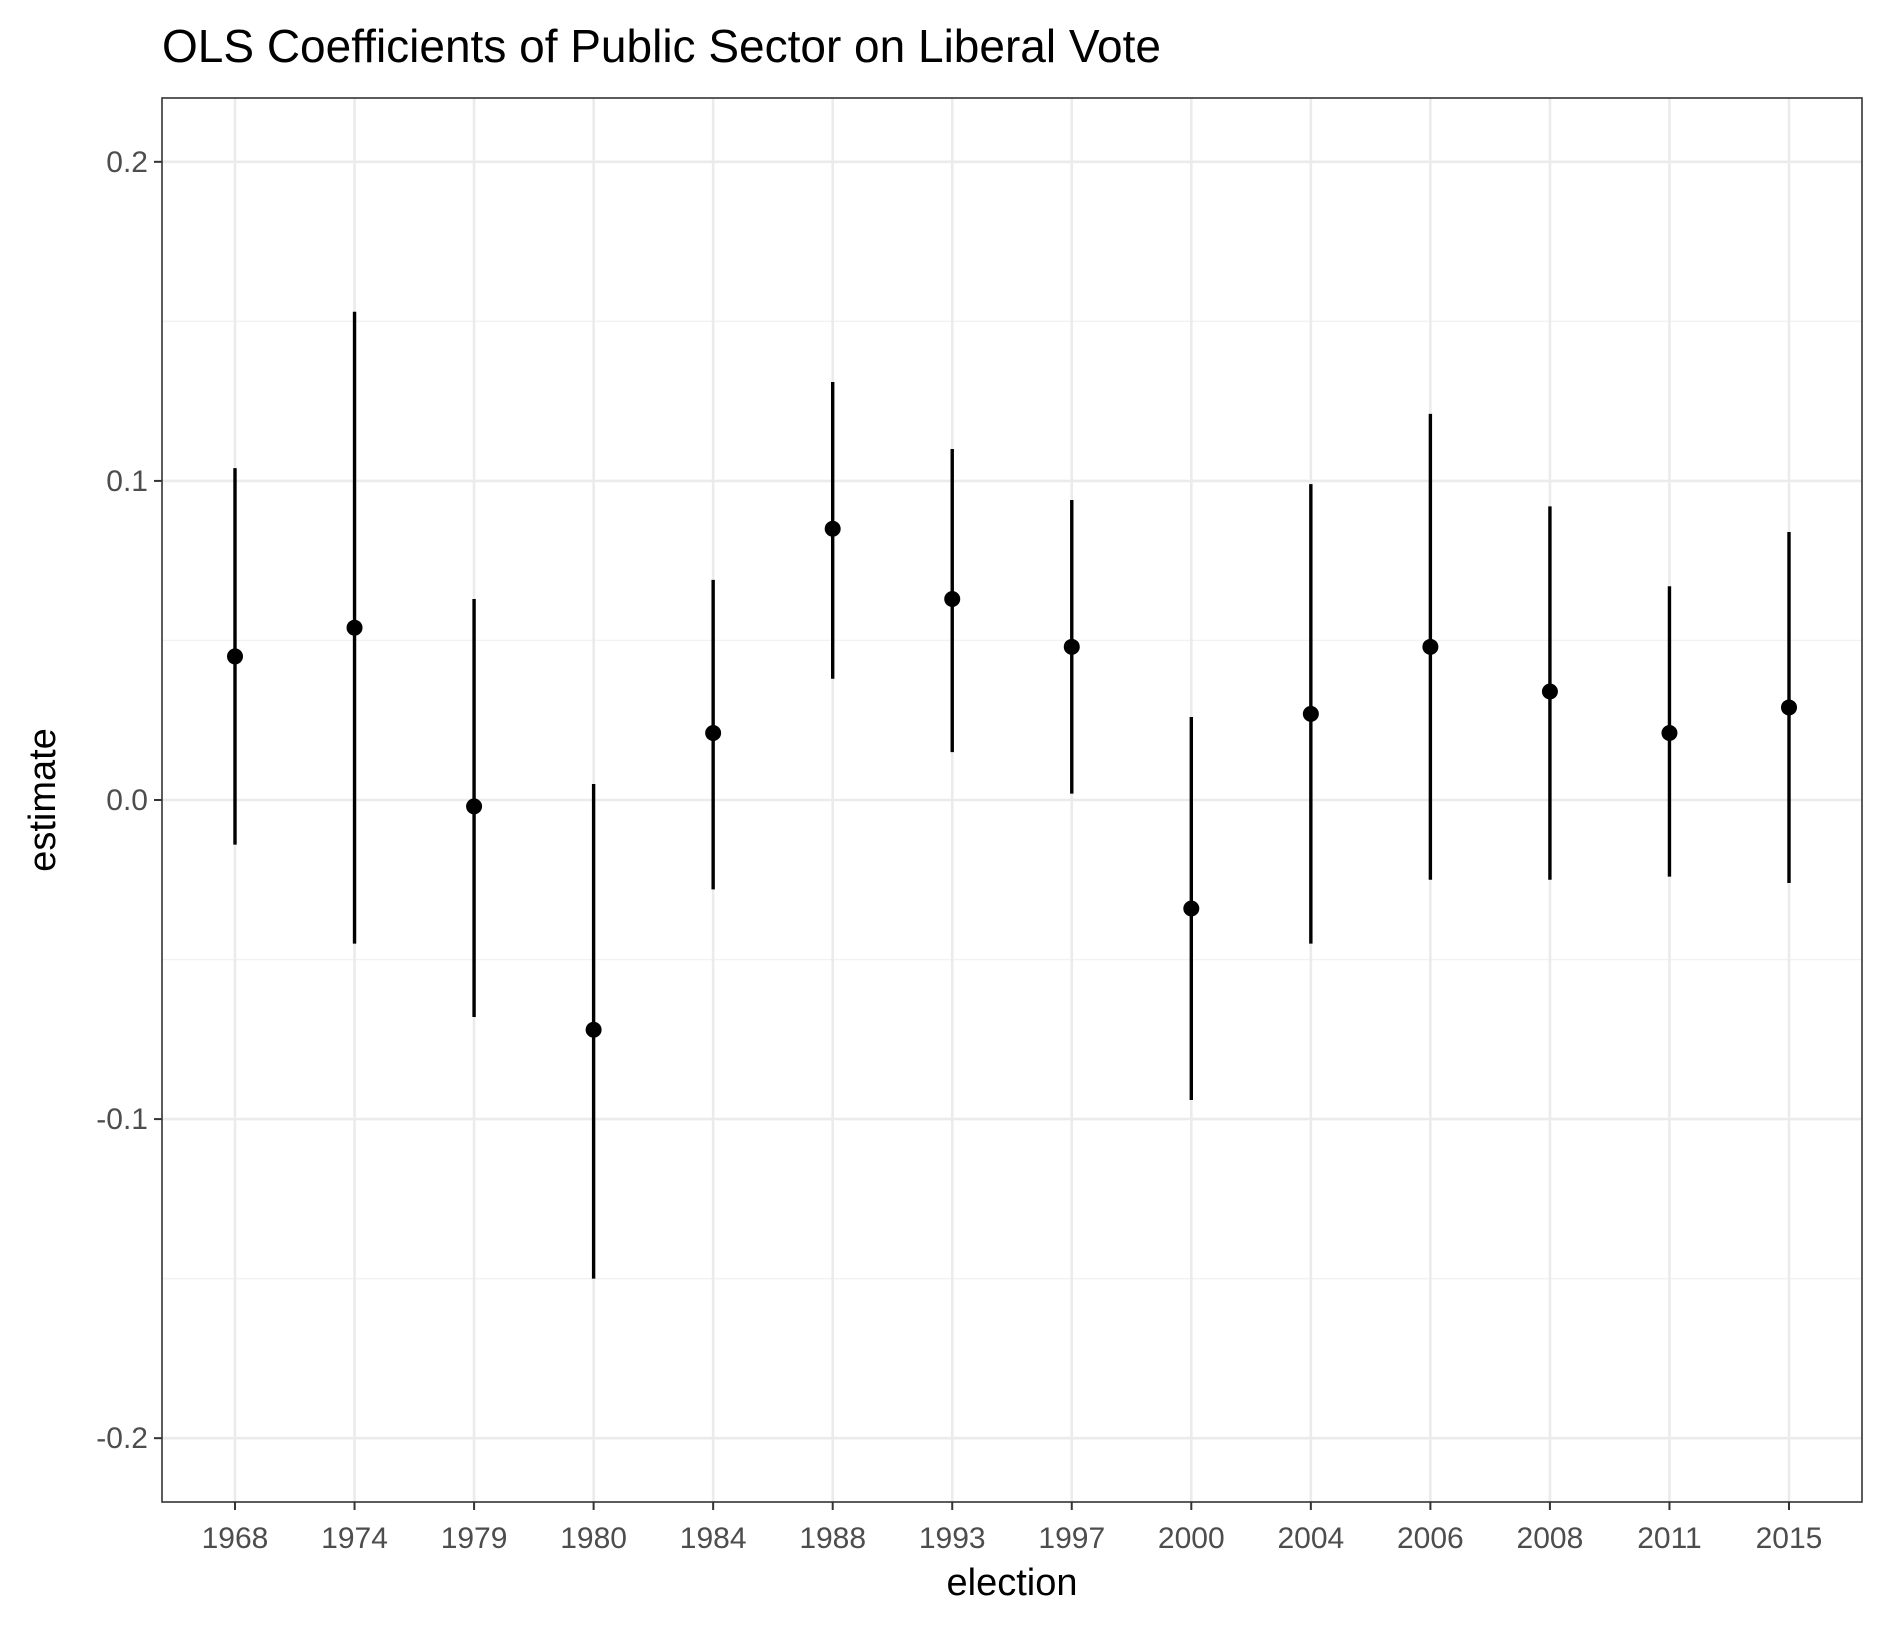  What do you see at coordinates (354, 1538) in the screenshot?
I see `x-tick-label-1974: 1974` at bounding box center [354, 1538].